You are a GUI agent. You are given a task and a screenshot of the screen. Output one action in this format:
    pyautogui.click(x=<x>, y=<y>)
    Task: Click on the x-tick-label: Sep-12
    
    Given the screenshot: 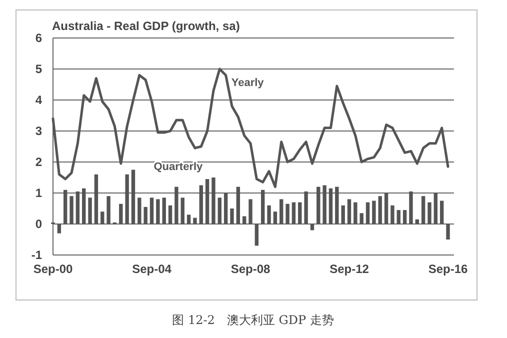 What is the action you would take?
    pyautogui.click(x=350, y=269)
    